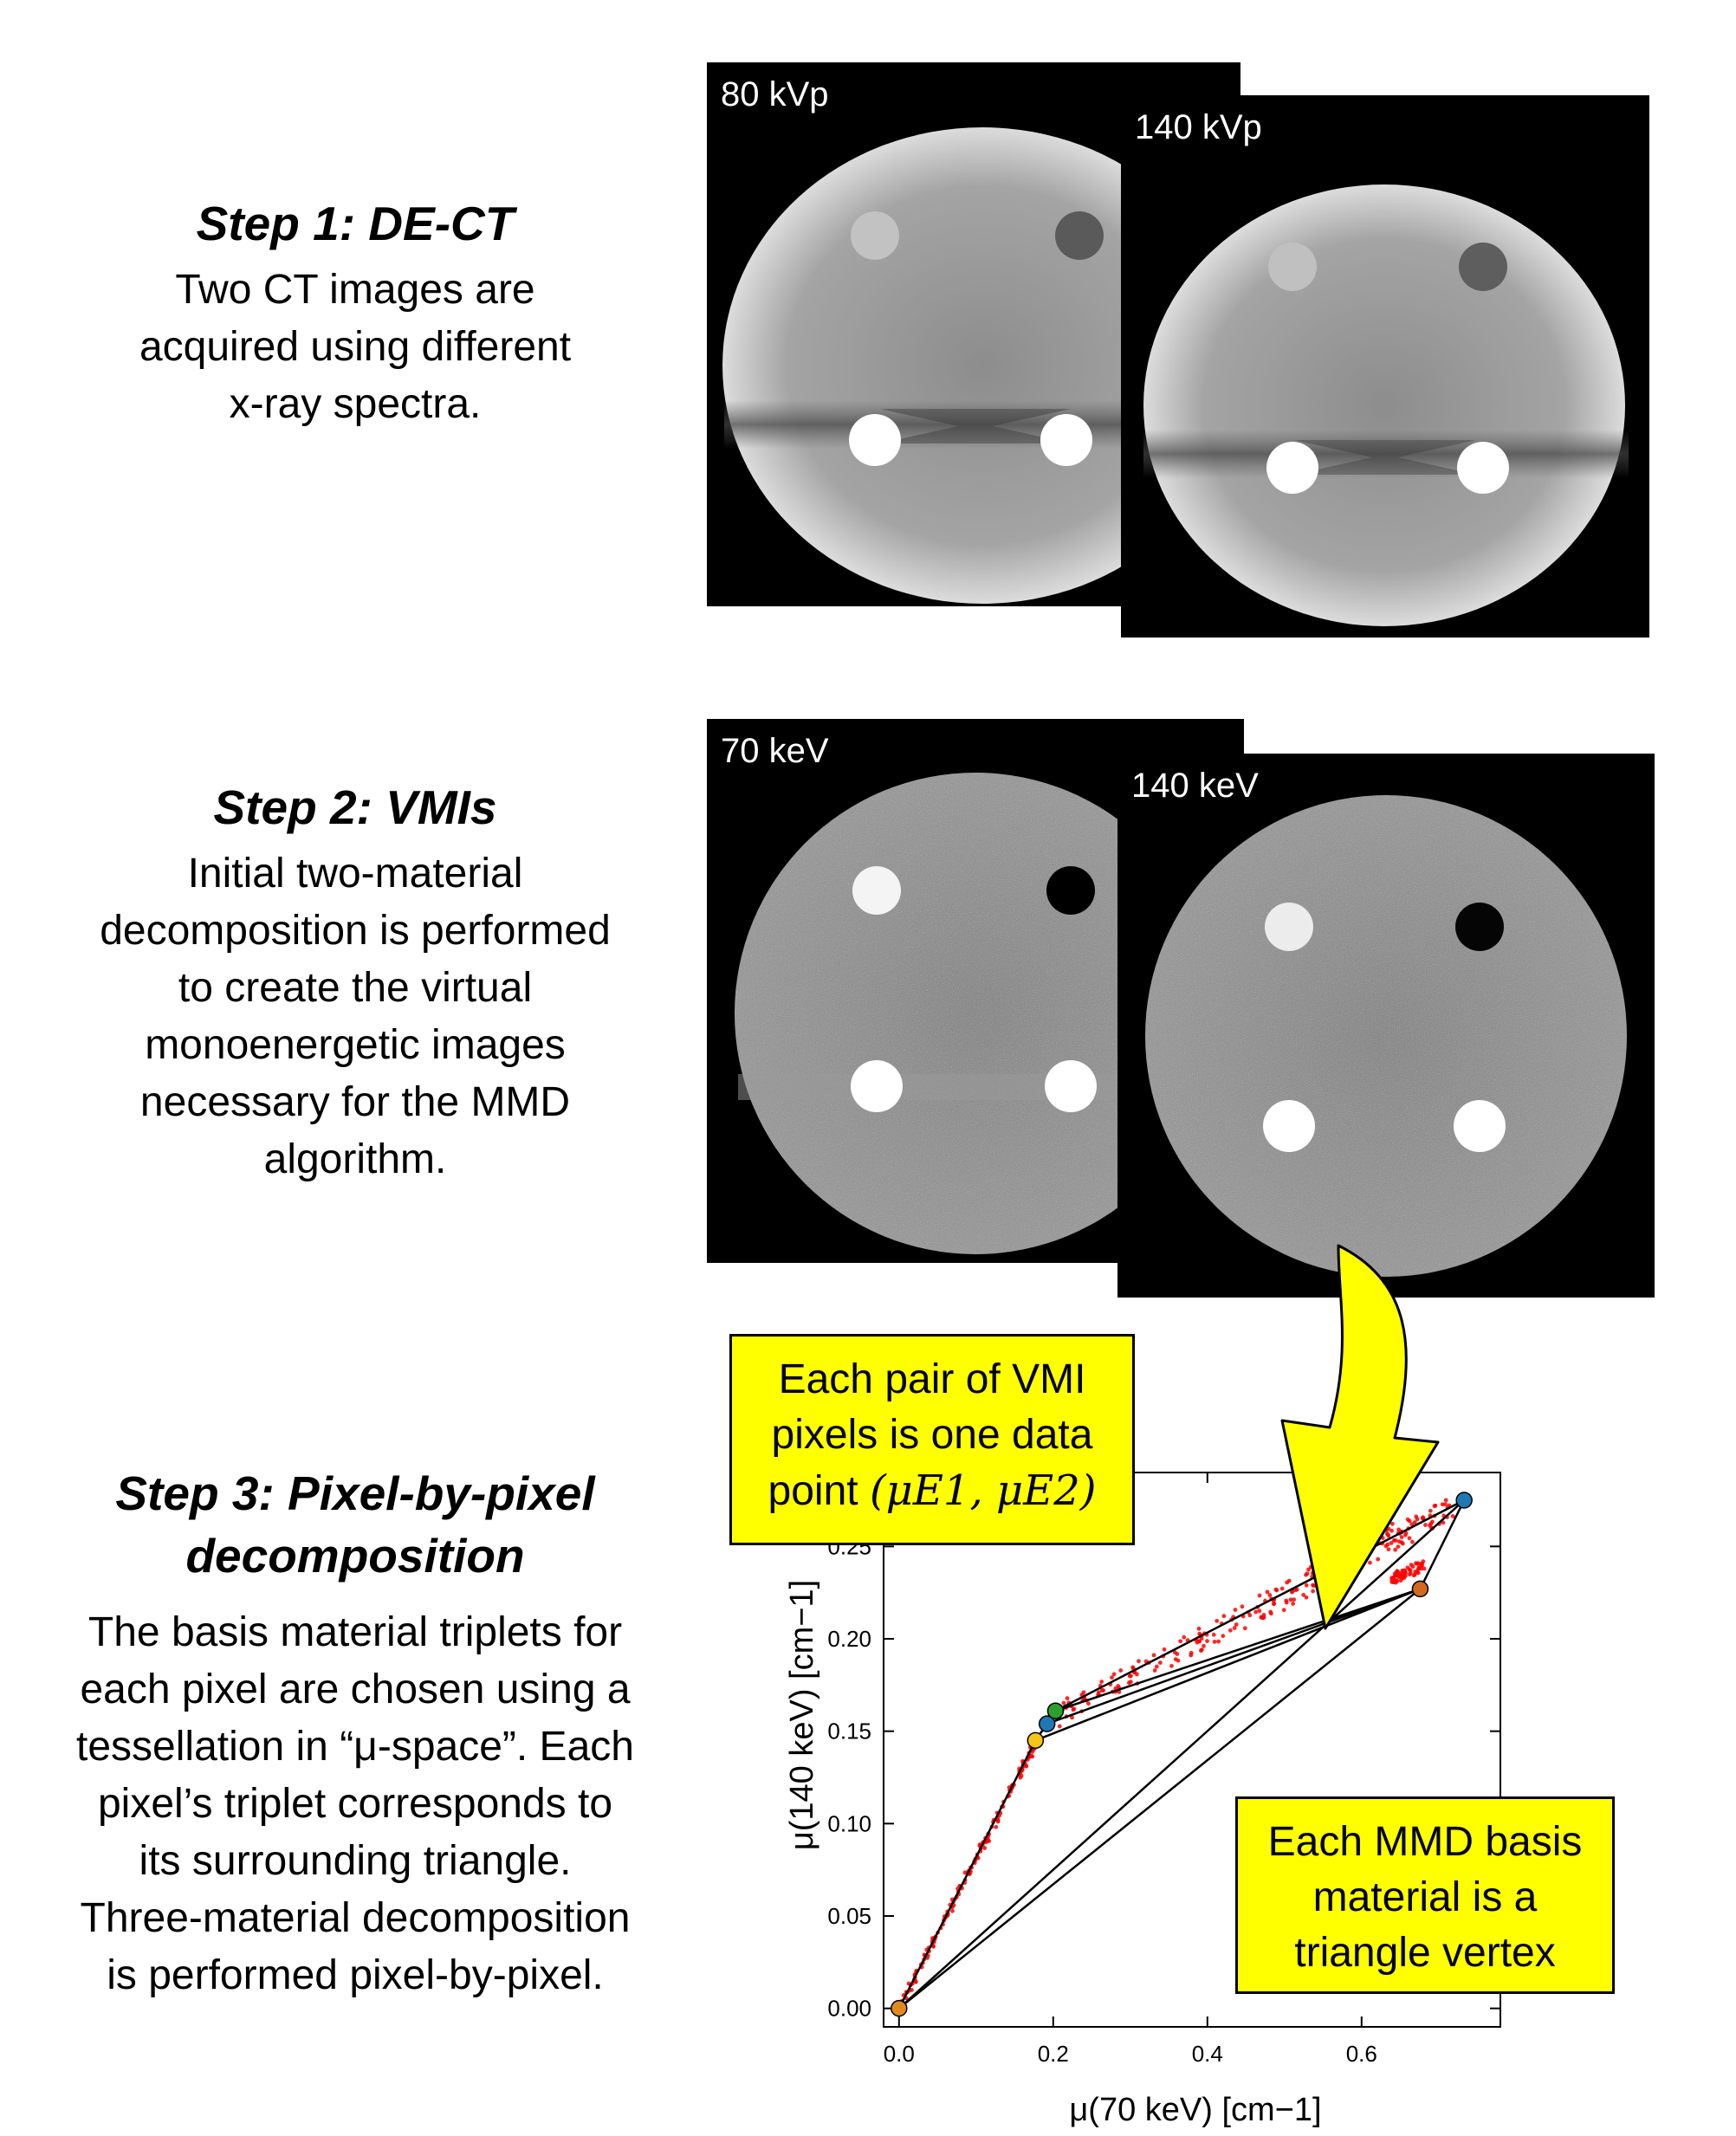 The height and width of the screenshot is (2136, 1736). What do you see at coordinates (849, 1639) in the screenshot?
I see `y-tick-label: 0.20` at bounding box center [849, 1639].